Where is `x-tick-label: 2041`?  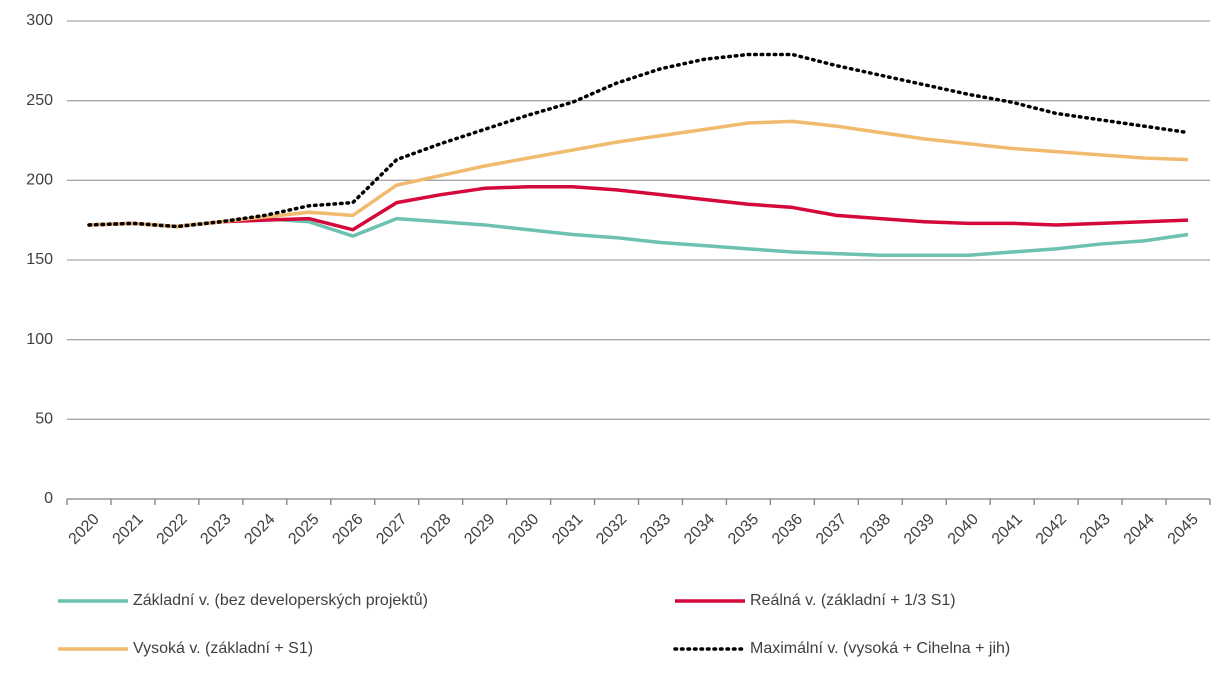 x-tick-label: 2041 is located at coordinates (1007, 529).